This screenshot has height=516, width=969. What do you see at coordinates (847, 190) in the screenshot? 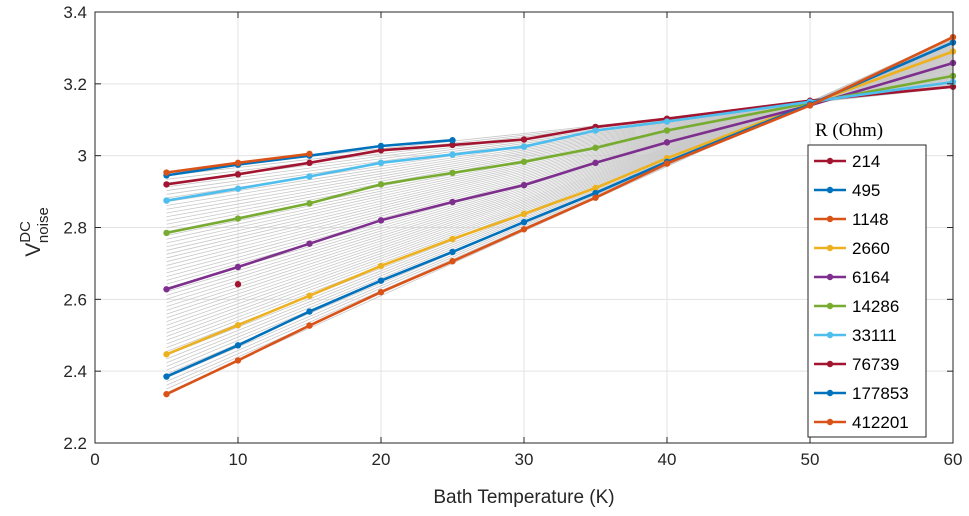
I see `legend-item-495: 495` at bounding box center [847, 190].